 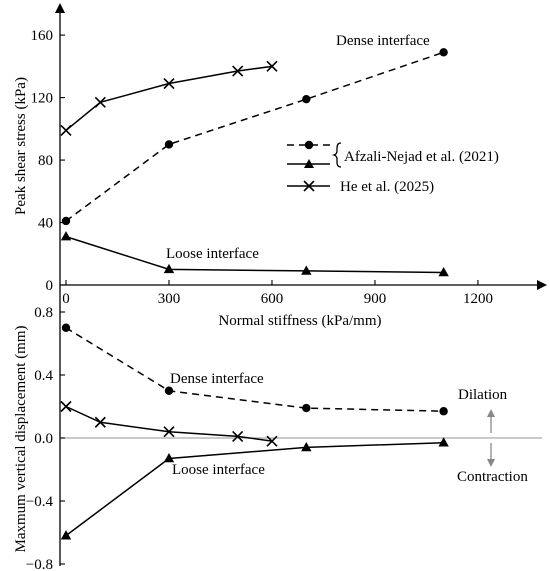 What do you see at coordinates (492, 477) in the screenshot?
I see `contraction-label: Contraction` at bounding box center [492, 477].